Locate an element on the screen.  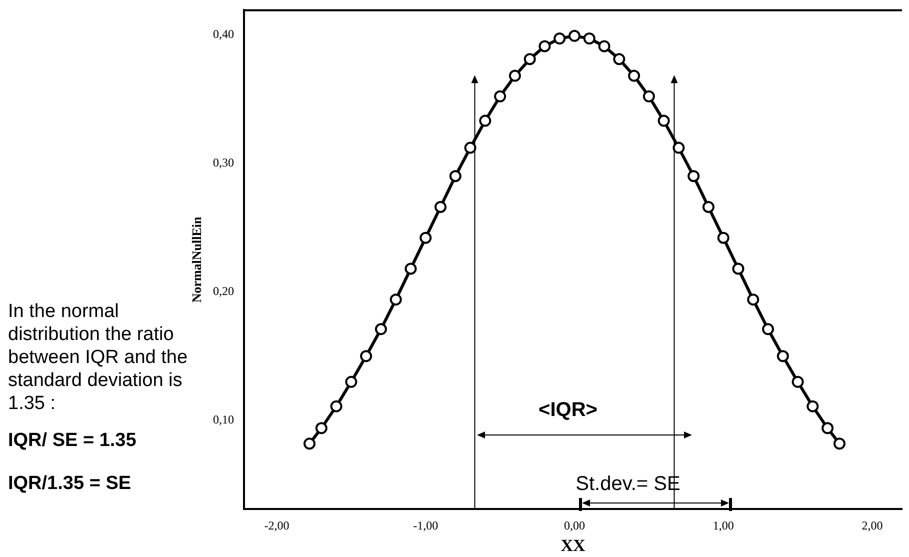
y-tick-label: 0,40 is located at coordinates (223, 33).